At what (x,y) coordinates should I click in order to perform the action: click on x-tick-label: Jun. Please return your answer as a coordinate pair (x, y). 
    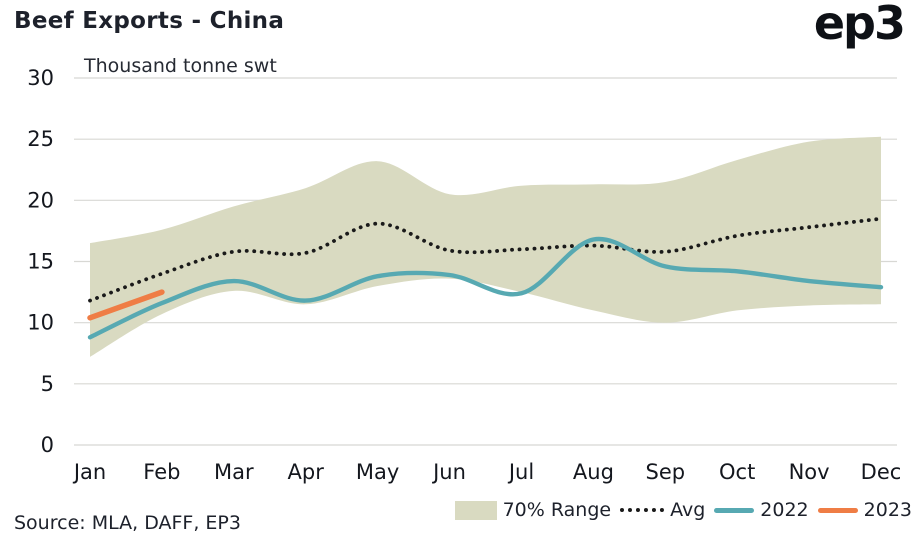
    Looking at the image, I should click on (448, 472).